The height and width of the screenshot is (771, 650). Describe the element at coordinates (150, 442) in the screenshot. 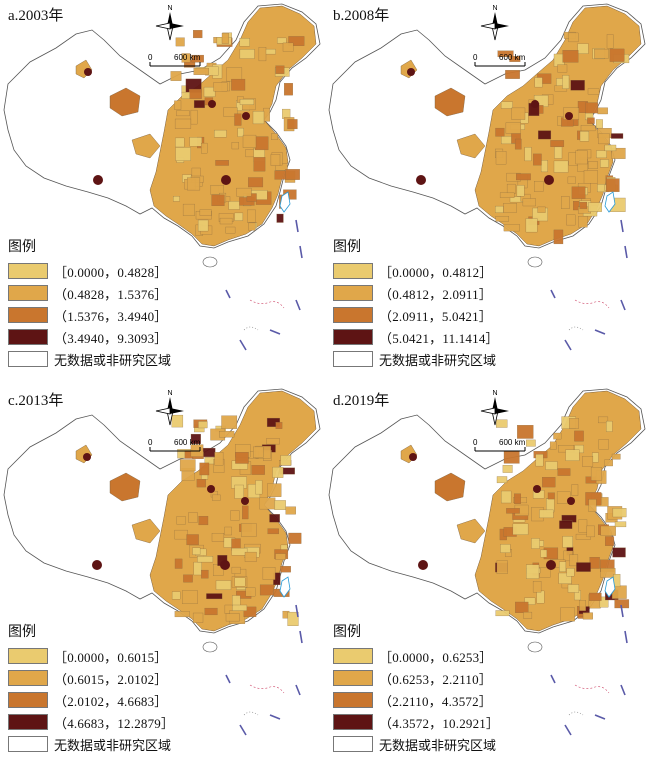

I see `scale-zero: 0` at that location.